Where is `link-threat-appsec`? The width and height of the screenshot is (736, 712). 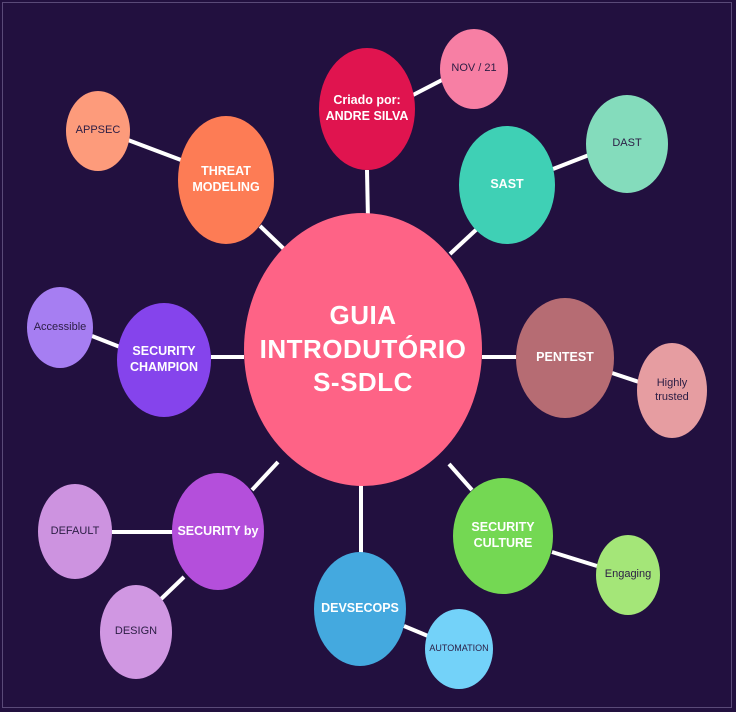
link-threat-appsec is located at coordinates (154, 150).